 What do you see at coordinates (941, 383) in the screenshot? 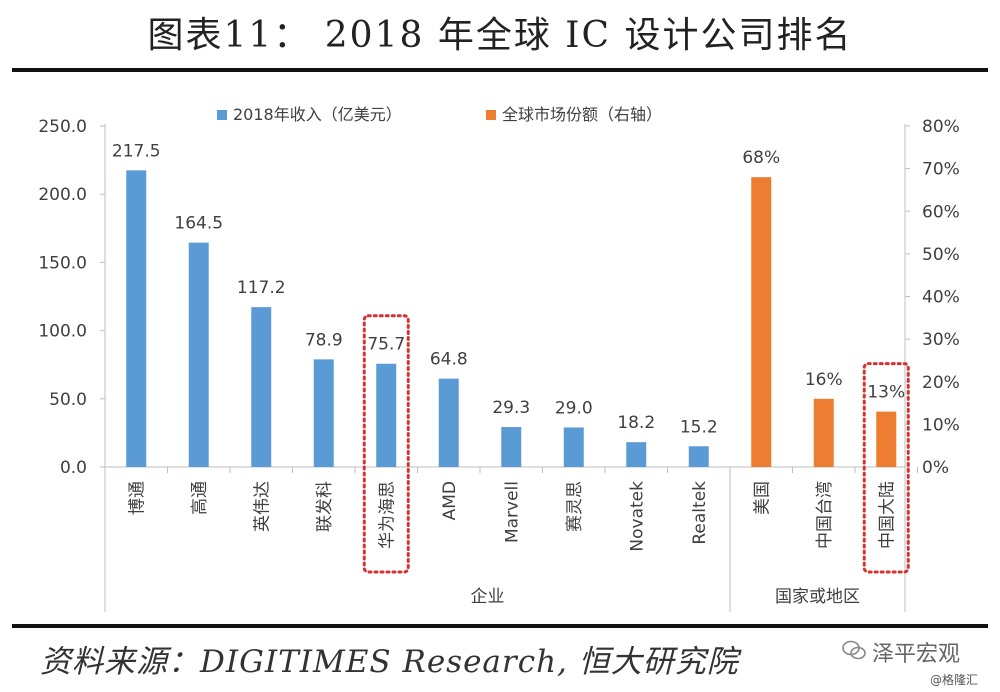
I see `y-right-tick-label: 20%` at bounding box center [941, 383].